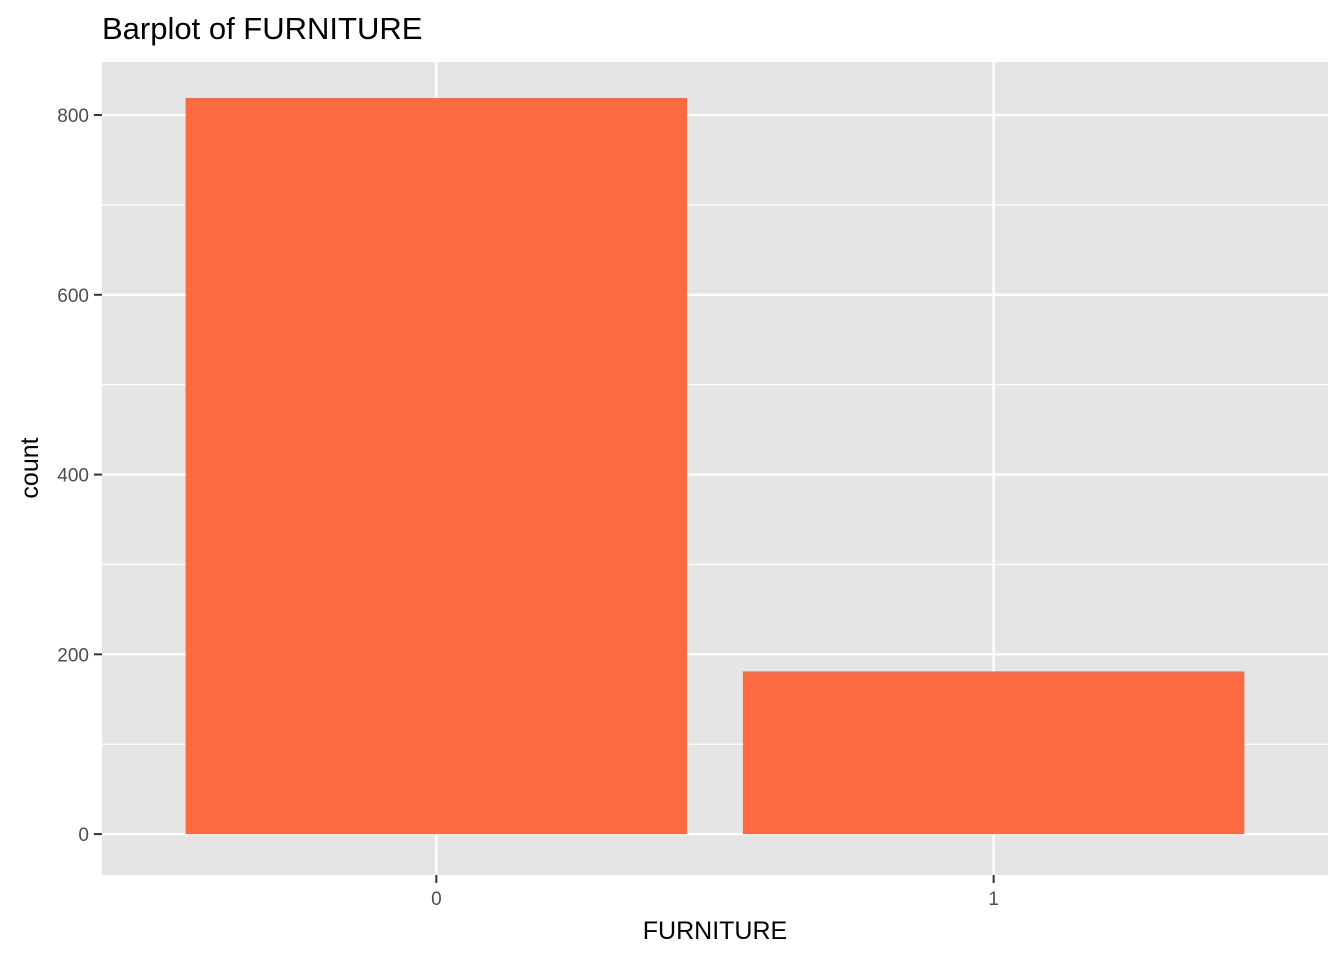  What do you see at coordinates (262, 28) in the screenshot?
I see `chart-title: Barplot of FURNITURE` at bounding box center [262, 28].